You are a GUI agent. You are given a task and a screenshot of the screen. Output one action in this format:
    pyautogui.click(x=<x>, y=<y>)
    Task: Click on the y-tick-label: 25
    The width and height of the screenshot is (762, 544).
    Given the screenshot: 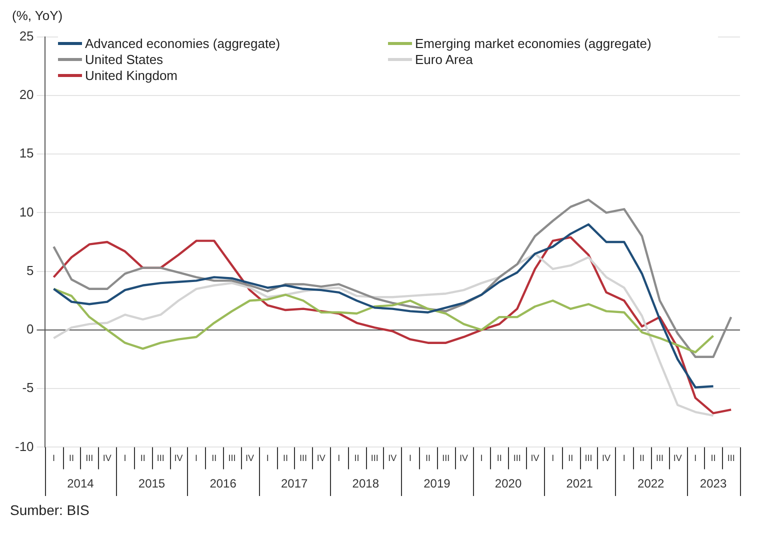 What is the action you would take?
    pyautogui.click(x=26, y=36)
    